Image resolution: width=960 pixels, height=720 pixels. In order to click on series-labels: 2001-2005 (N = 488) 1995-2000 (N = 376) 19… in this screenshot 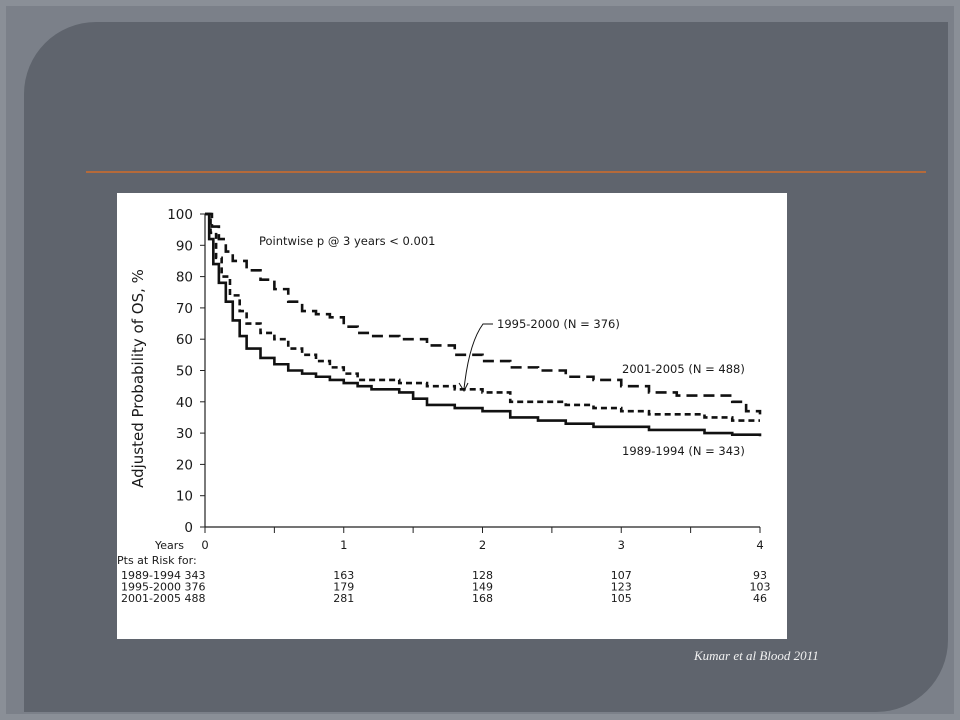, I will do `click(601, 387)`.